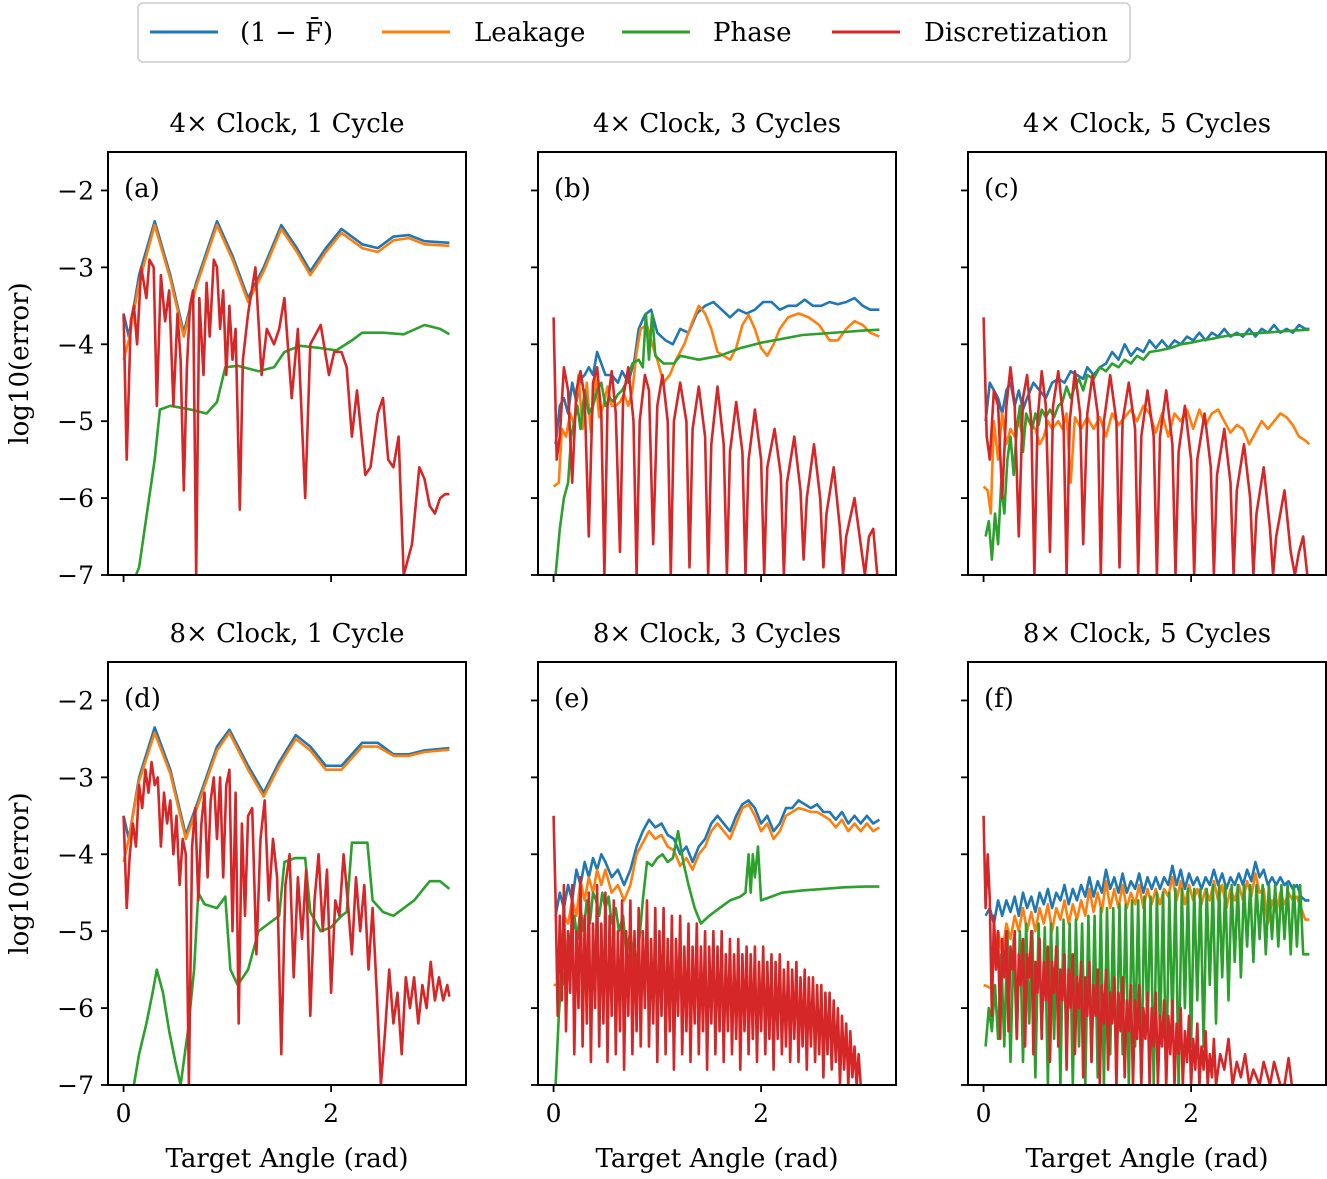  Describe the element at coordinates (1001, 189) in the screenshot. I see `panel-label: (c)` at that location.